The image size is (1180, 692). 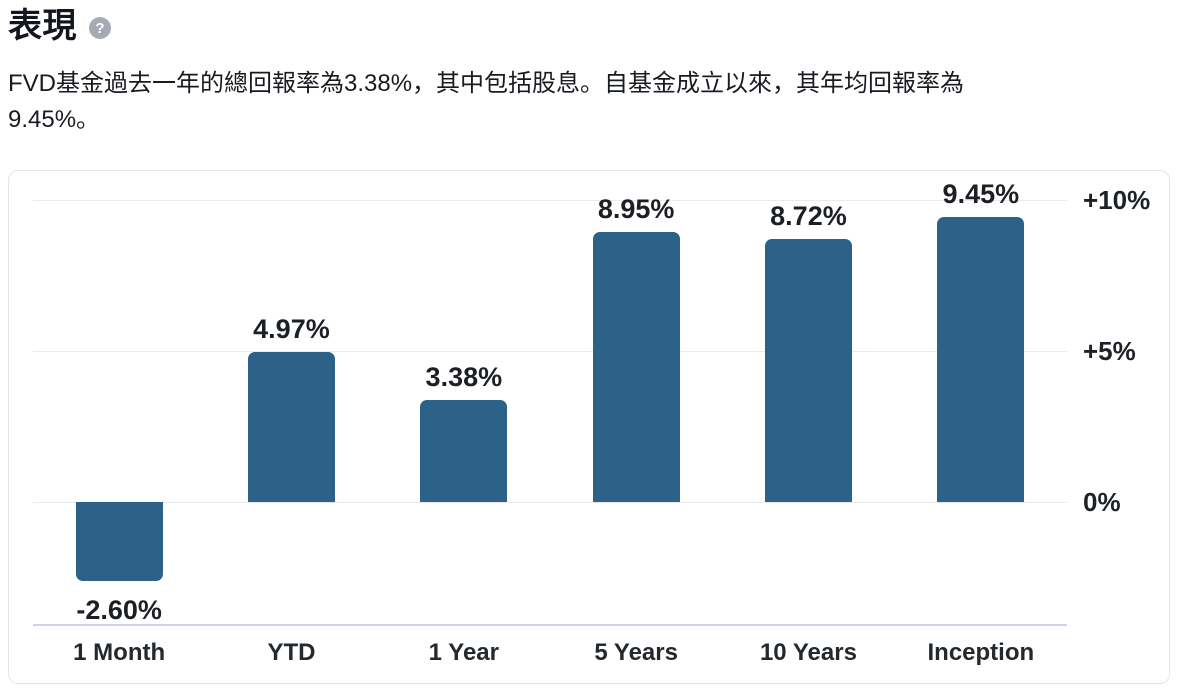 What do you see at coordinates (464, 376) in the screenshot?
I see `bar-value-label: 3.38%` at bounding box center [464, 376].